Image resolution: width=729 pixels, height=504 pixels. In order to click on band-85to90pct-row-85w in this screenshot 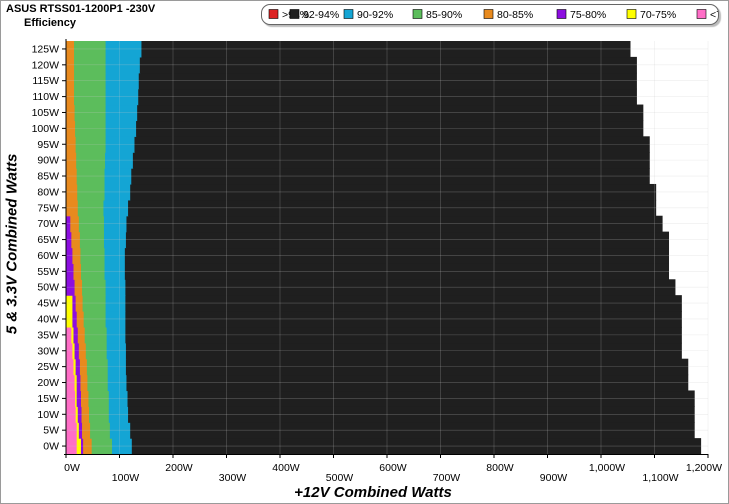, I will do `click(91, 176)`.